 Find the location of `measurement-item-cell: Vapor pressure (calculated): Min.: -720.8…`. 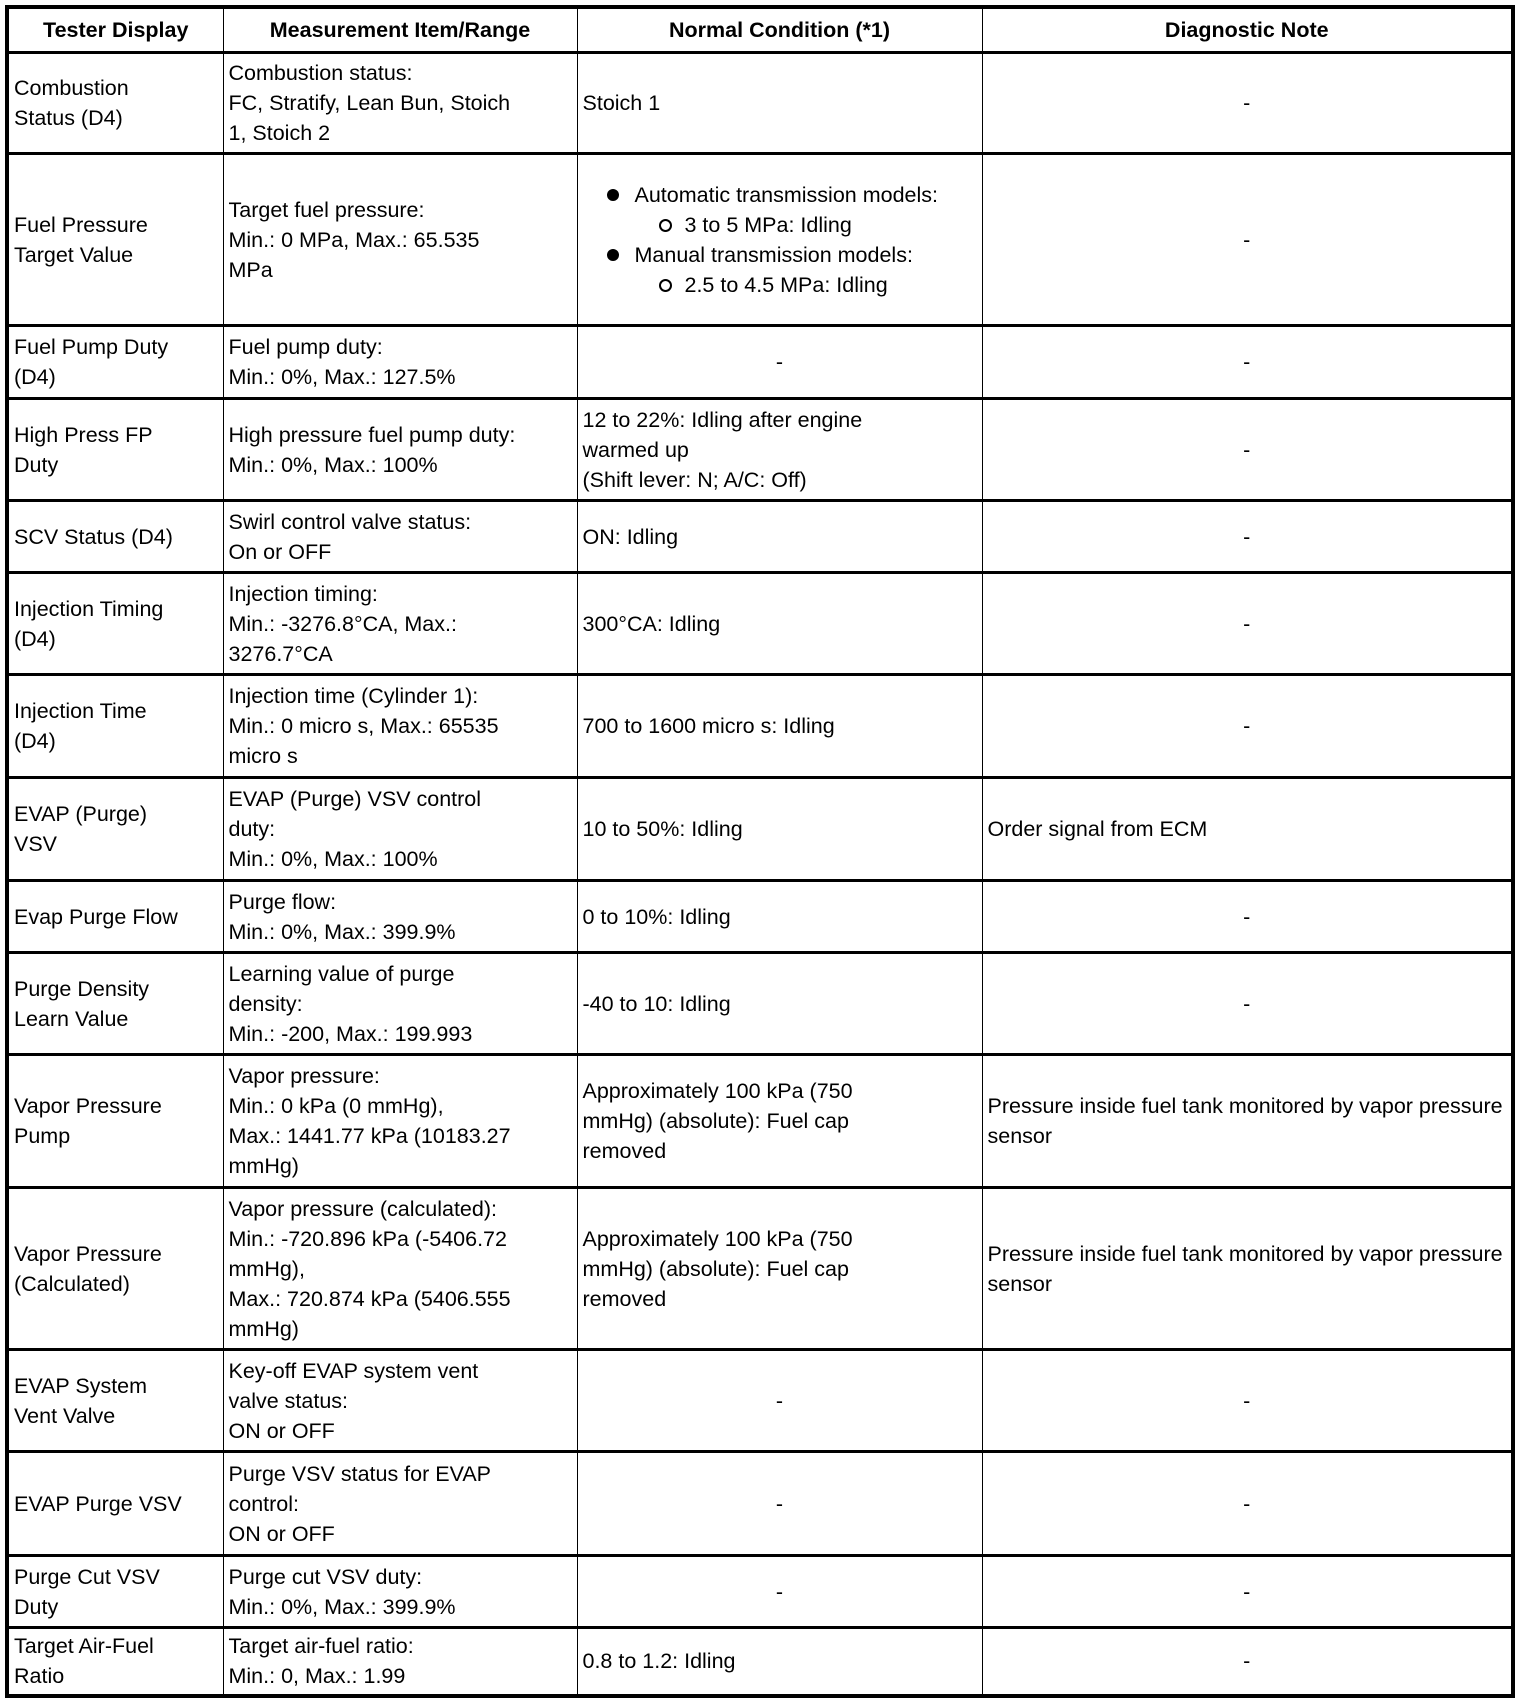

measurement-item-cell: Vapor pressure (calculated): Min.: -720.8… is located at coordinates (400, 1268).